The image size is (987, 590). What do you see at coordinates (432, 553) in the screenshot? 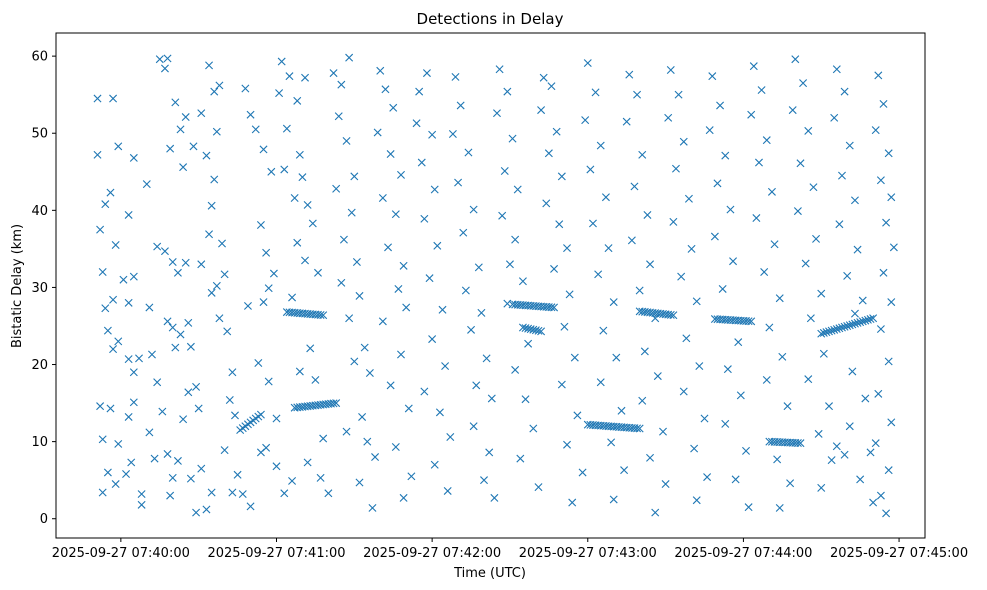
I see `x-tick-label: 2025-09-27 07:42:00` at bounding box center [432, 553].